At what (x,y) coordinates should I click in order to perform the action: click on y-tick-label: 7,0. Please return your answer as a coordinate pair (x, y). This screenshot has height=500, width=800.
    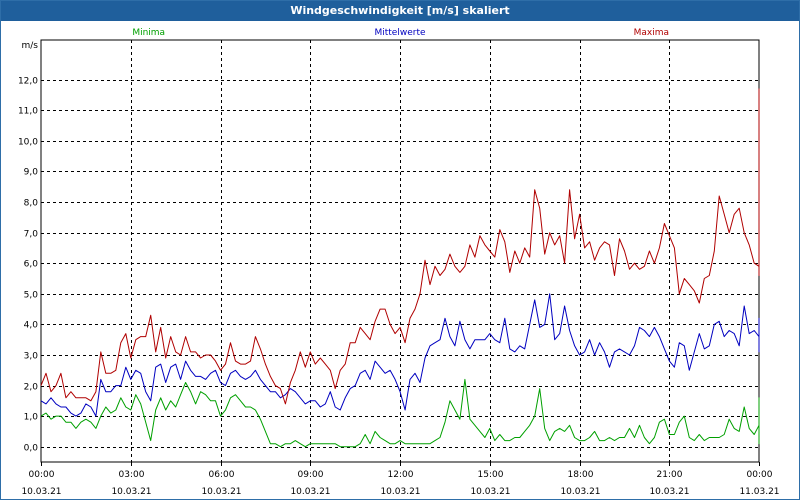
    Looking at the image, I should click on (31, 235).